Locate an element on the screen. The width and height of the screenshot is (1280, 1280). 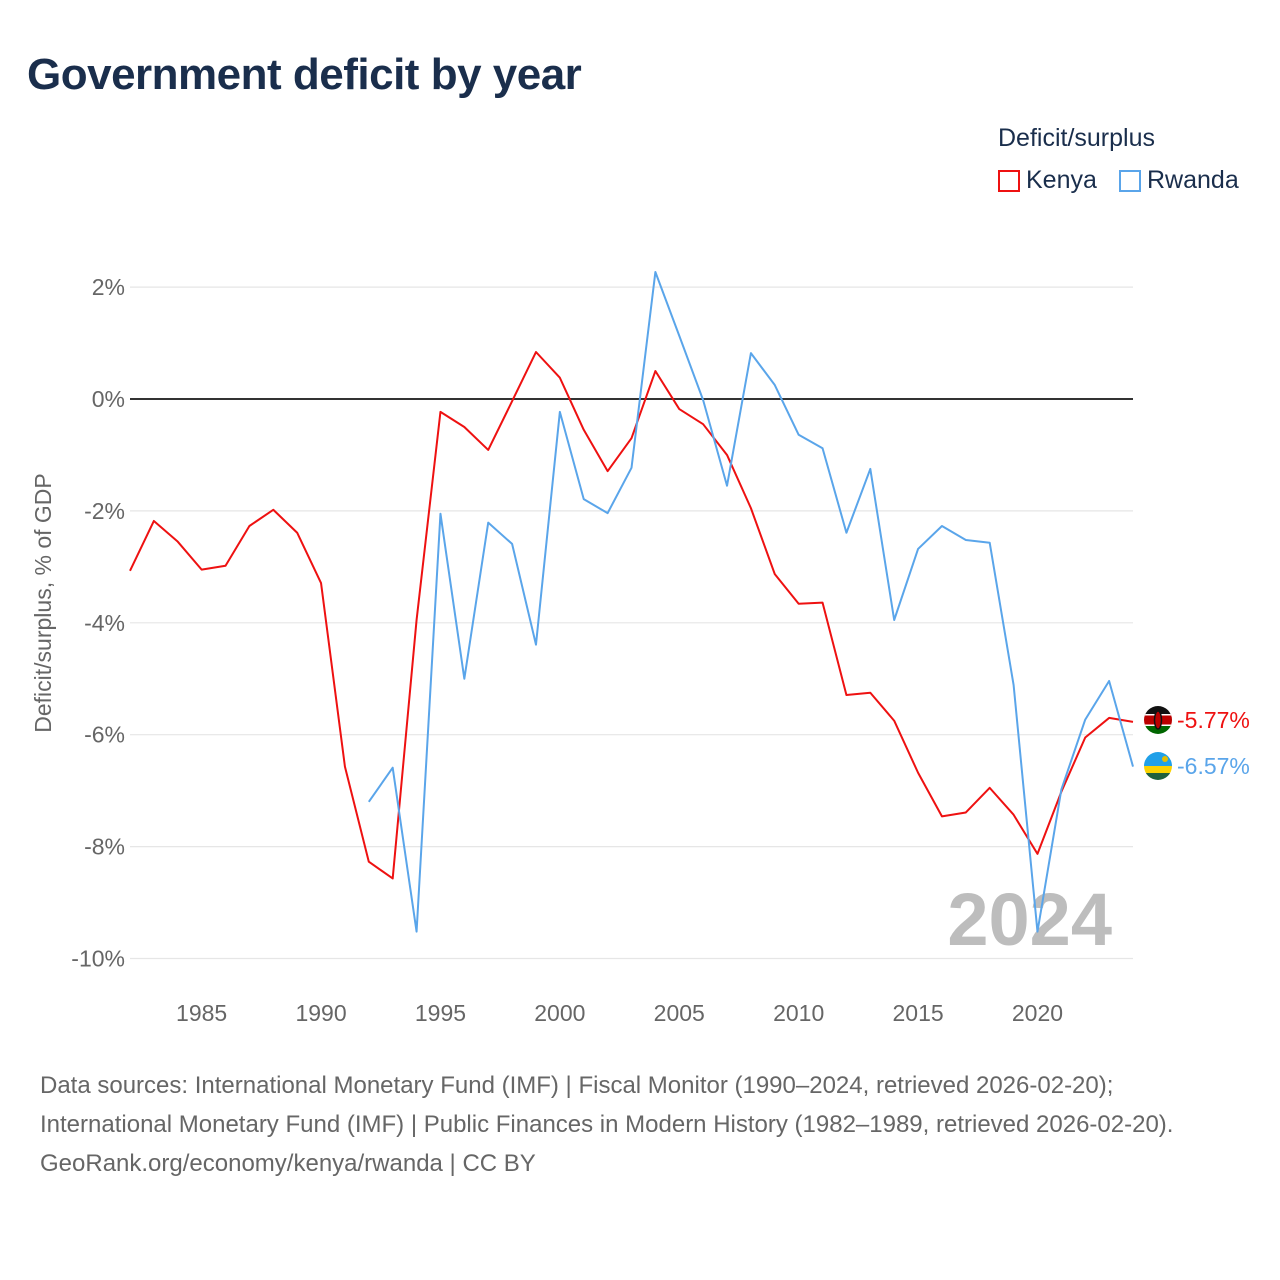
y-tick-label: 2% is located at coordinates (108, 287).